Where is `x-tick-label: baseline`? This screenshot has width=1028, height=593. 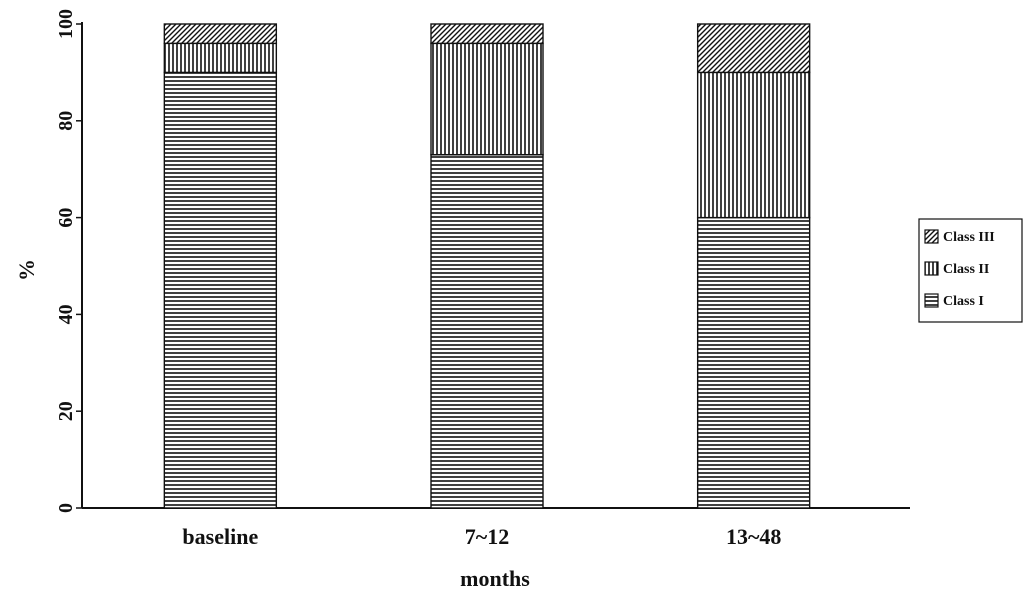 x-tick-label: baseline is located at coordinates (220, 536).